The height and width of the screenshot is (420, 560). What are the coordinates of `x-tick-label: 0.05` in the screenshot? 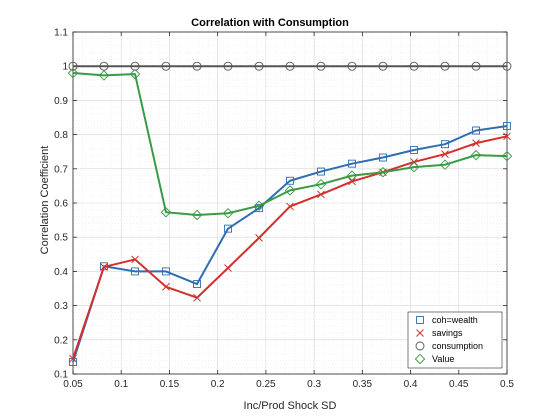 It's located at (73, 384).